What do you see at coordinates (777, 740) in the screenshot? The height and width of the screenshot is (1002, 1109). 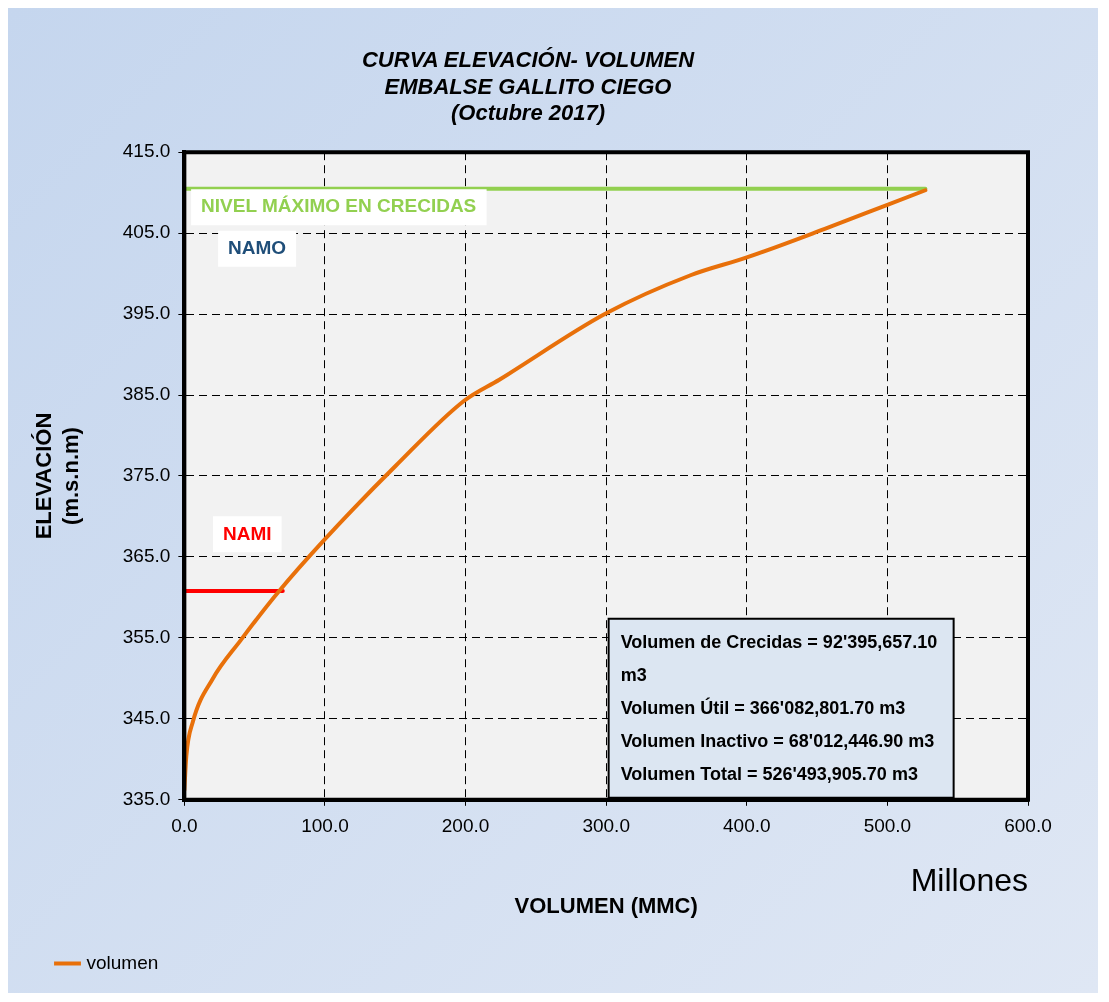 I see `annotation: Volumen Inactivo = 68'012,446.90 m3` at bounding box center [777, 740].